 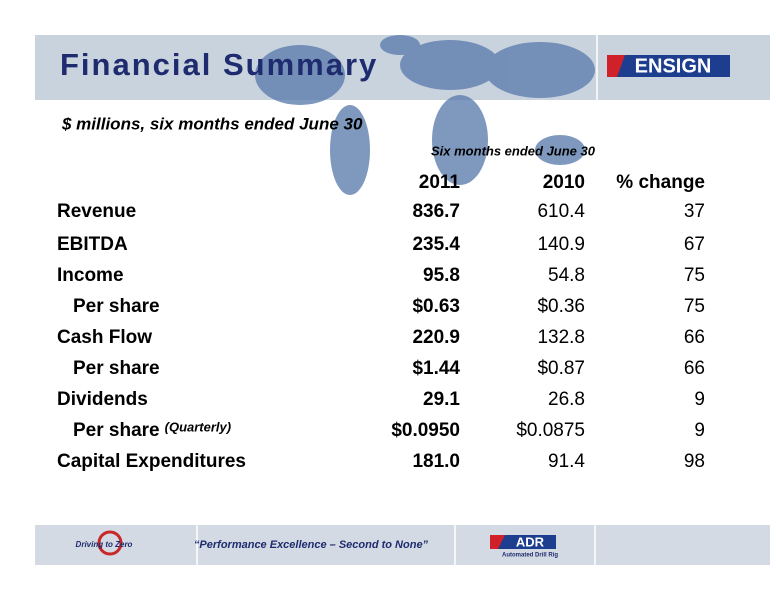 What do you see at coordinates (694, 244) in the screenshot?
I see `cell: 67` at bounding box center [694, 244].